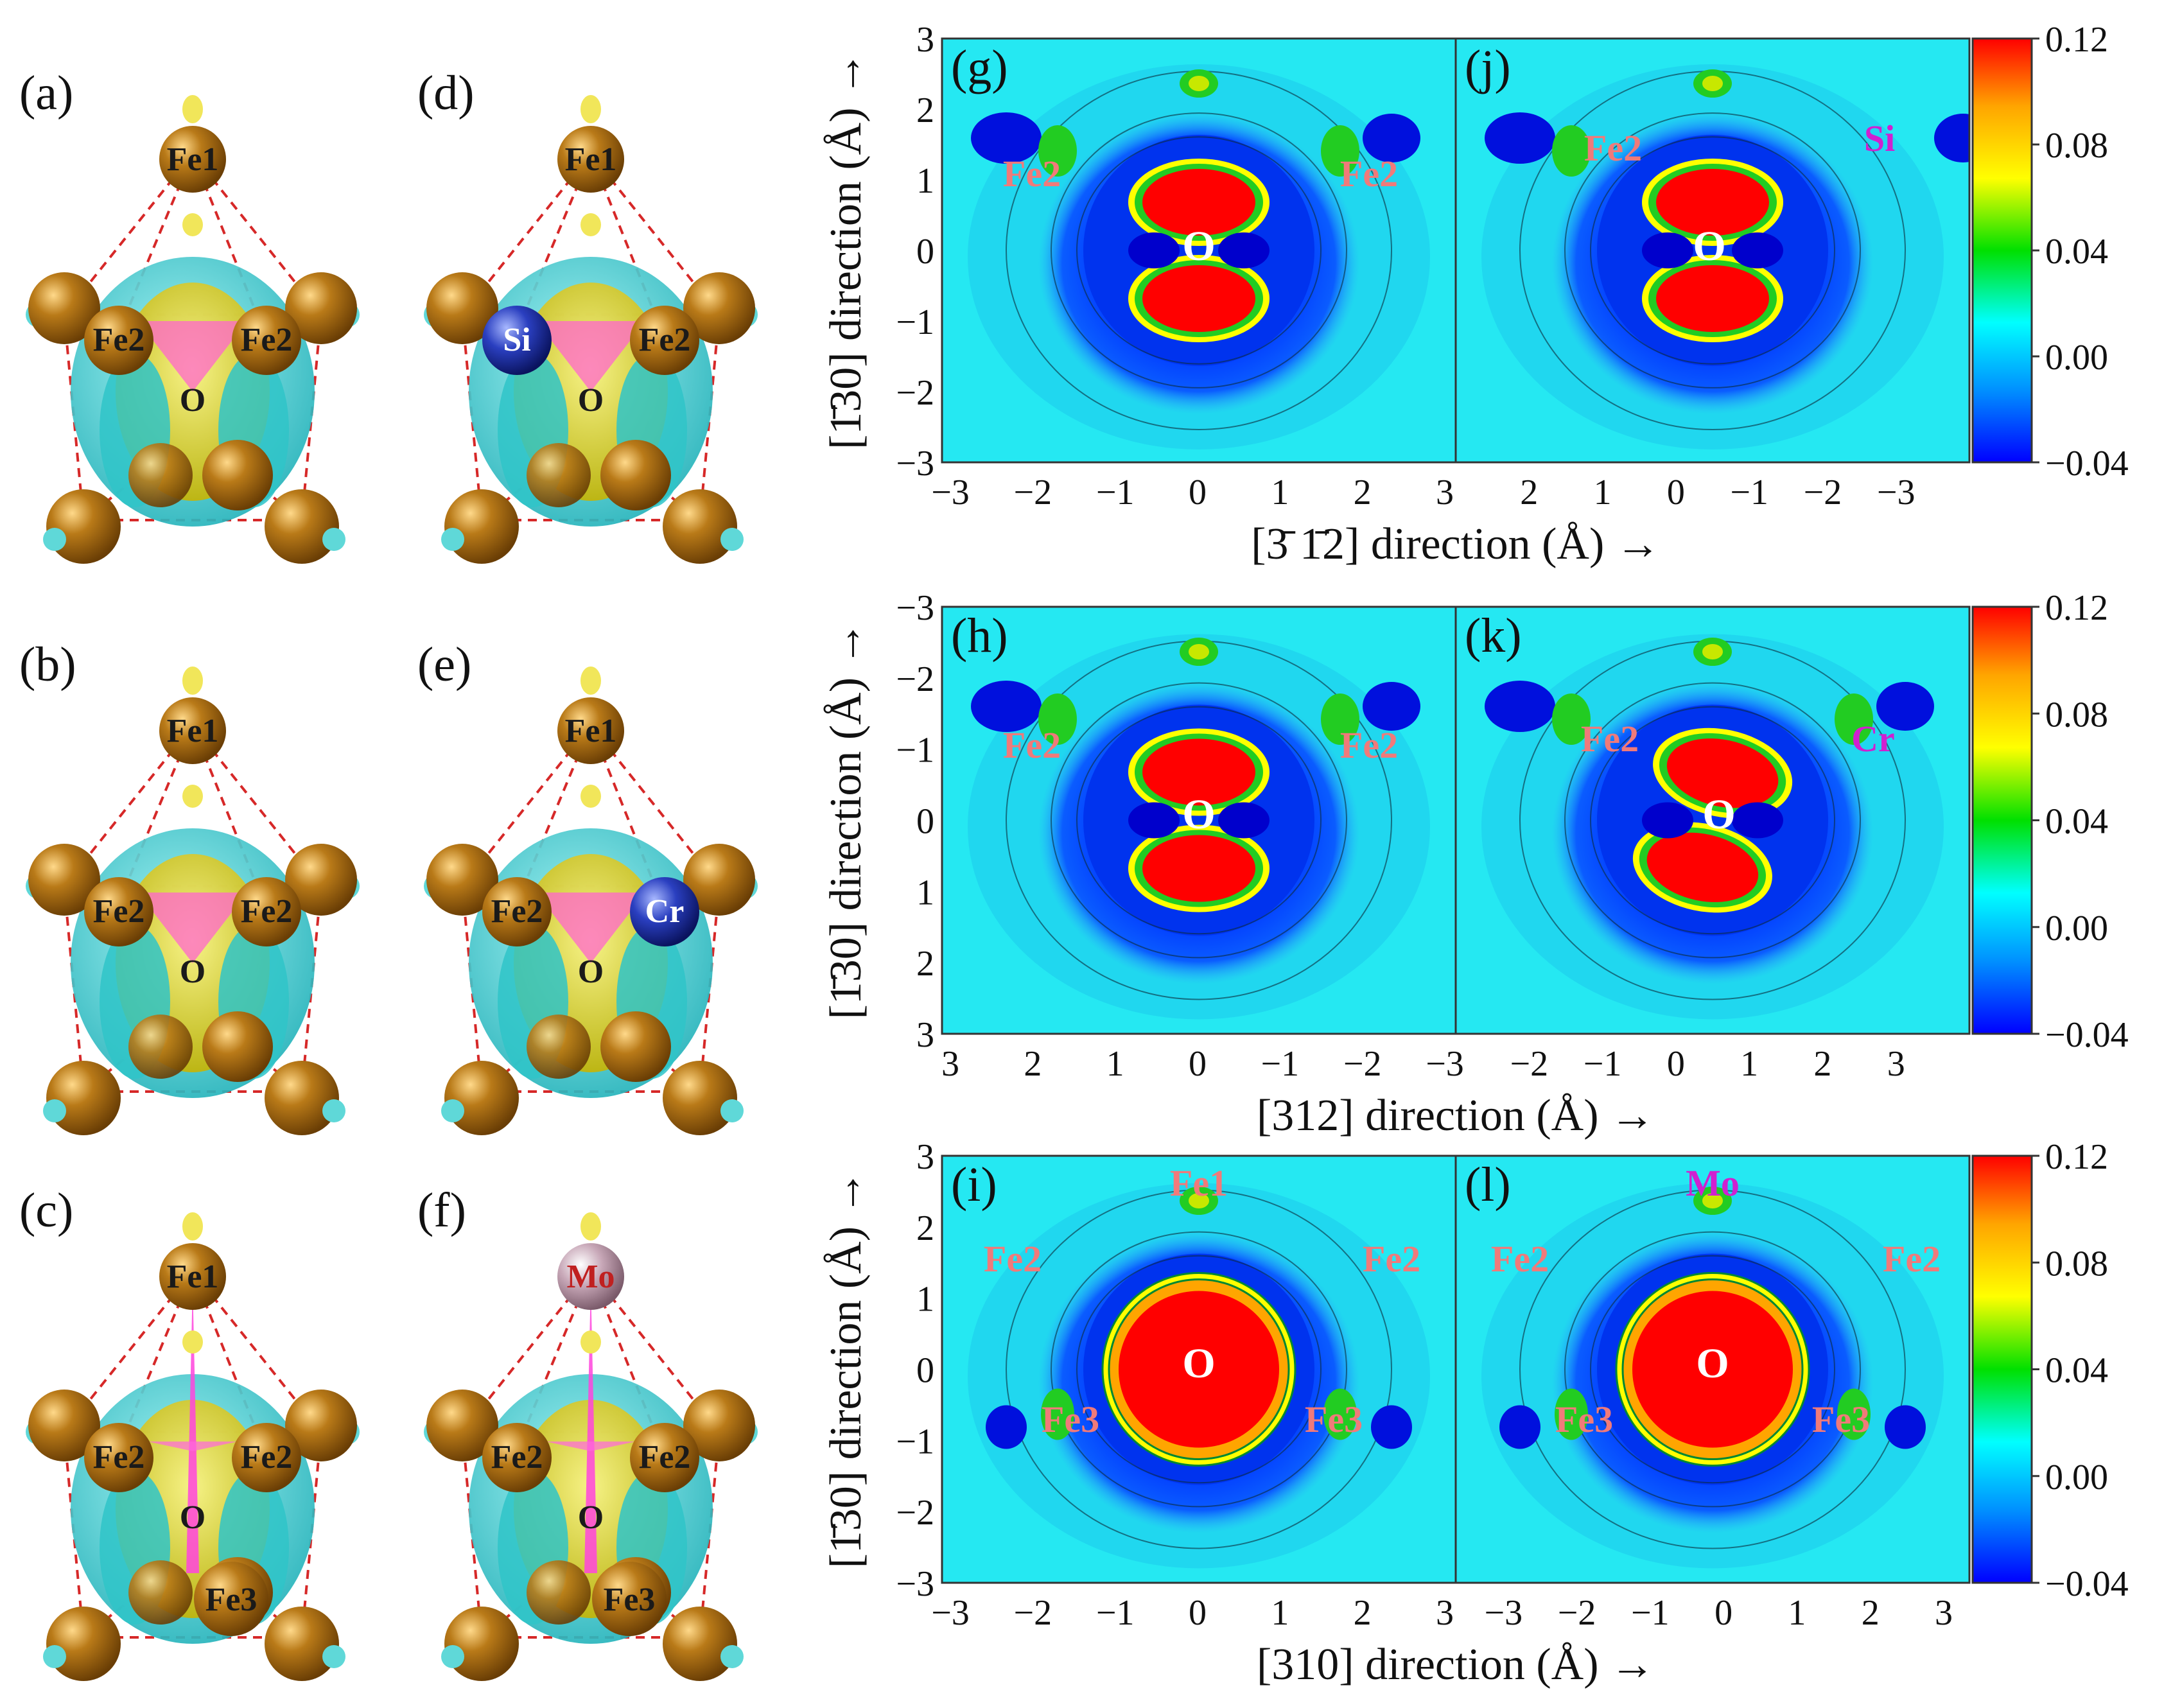 This screenshot has height=1708, width=2164. Describe the element at coordinates (46, 1210) in the screenshot. I see `panel-label: (c)` at that location.